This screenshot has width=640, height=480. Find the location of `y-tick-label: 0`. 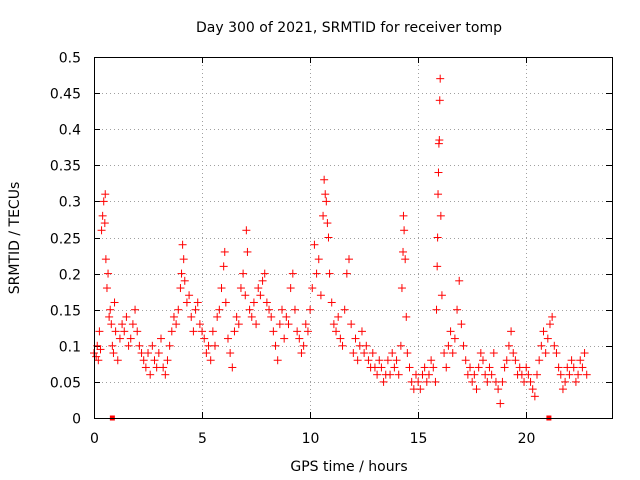

y-tick-label: 0 is located at coordinates (76, 420).